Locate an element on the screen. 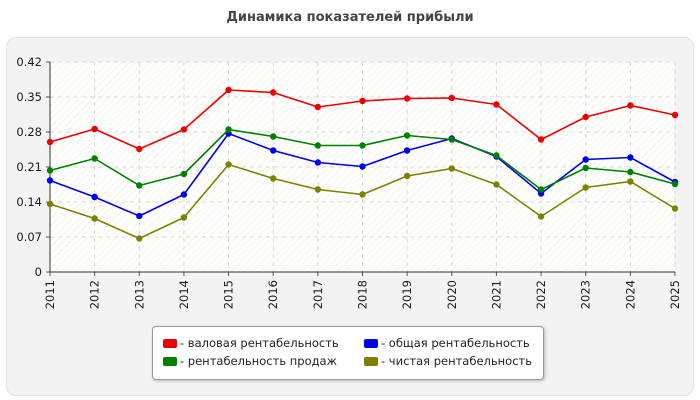  x-tick-label: 2020 is located at coordinates (452, 294).